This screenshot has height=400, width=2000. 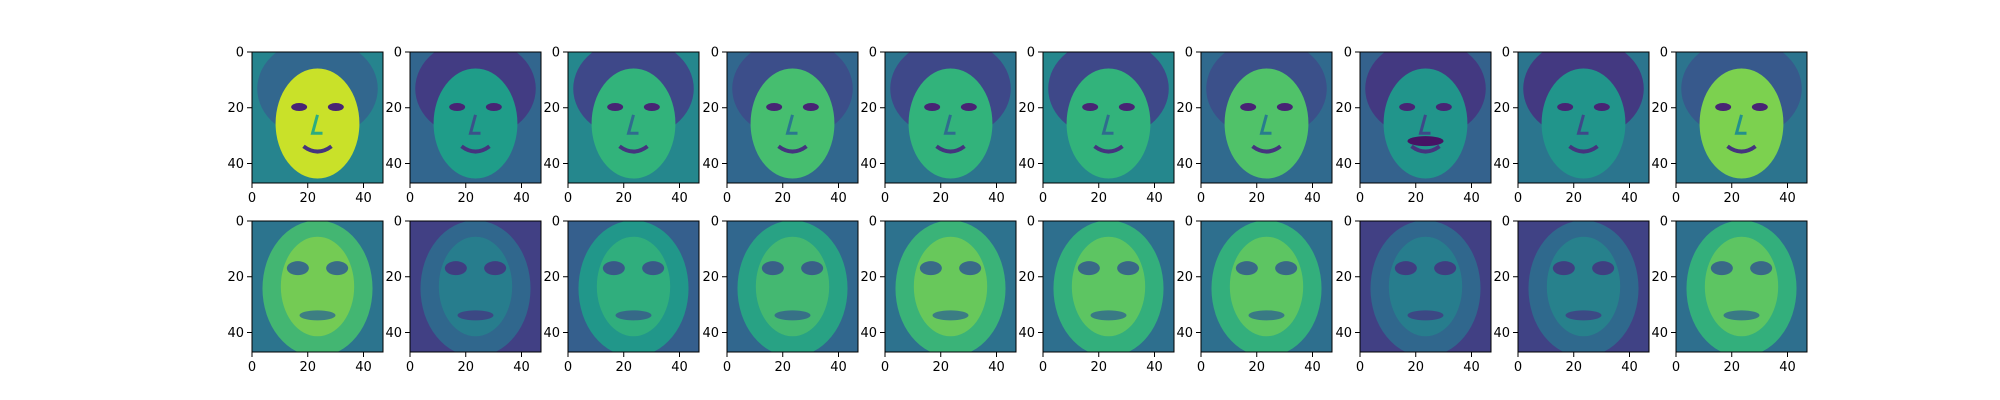 I want to click on face-panel-r1-c3: 0 20 40 0 20 40, so click(x=780, y=295).